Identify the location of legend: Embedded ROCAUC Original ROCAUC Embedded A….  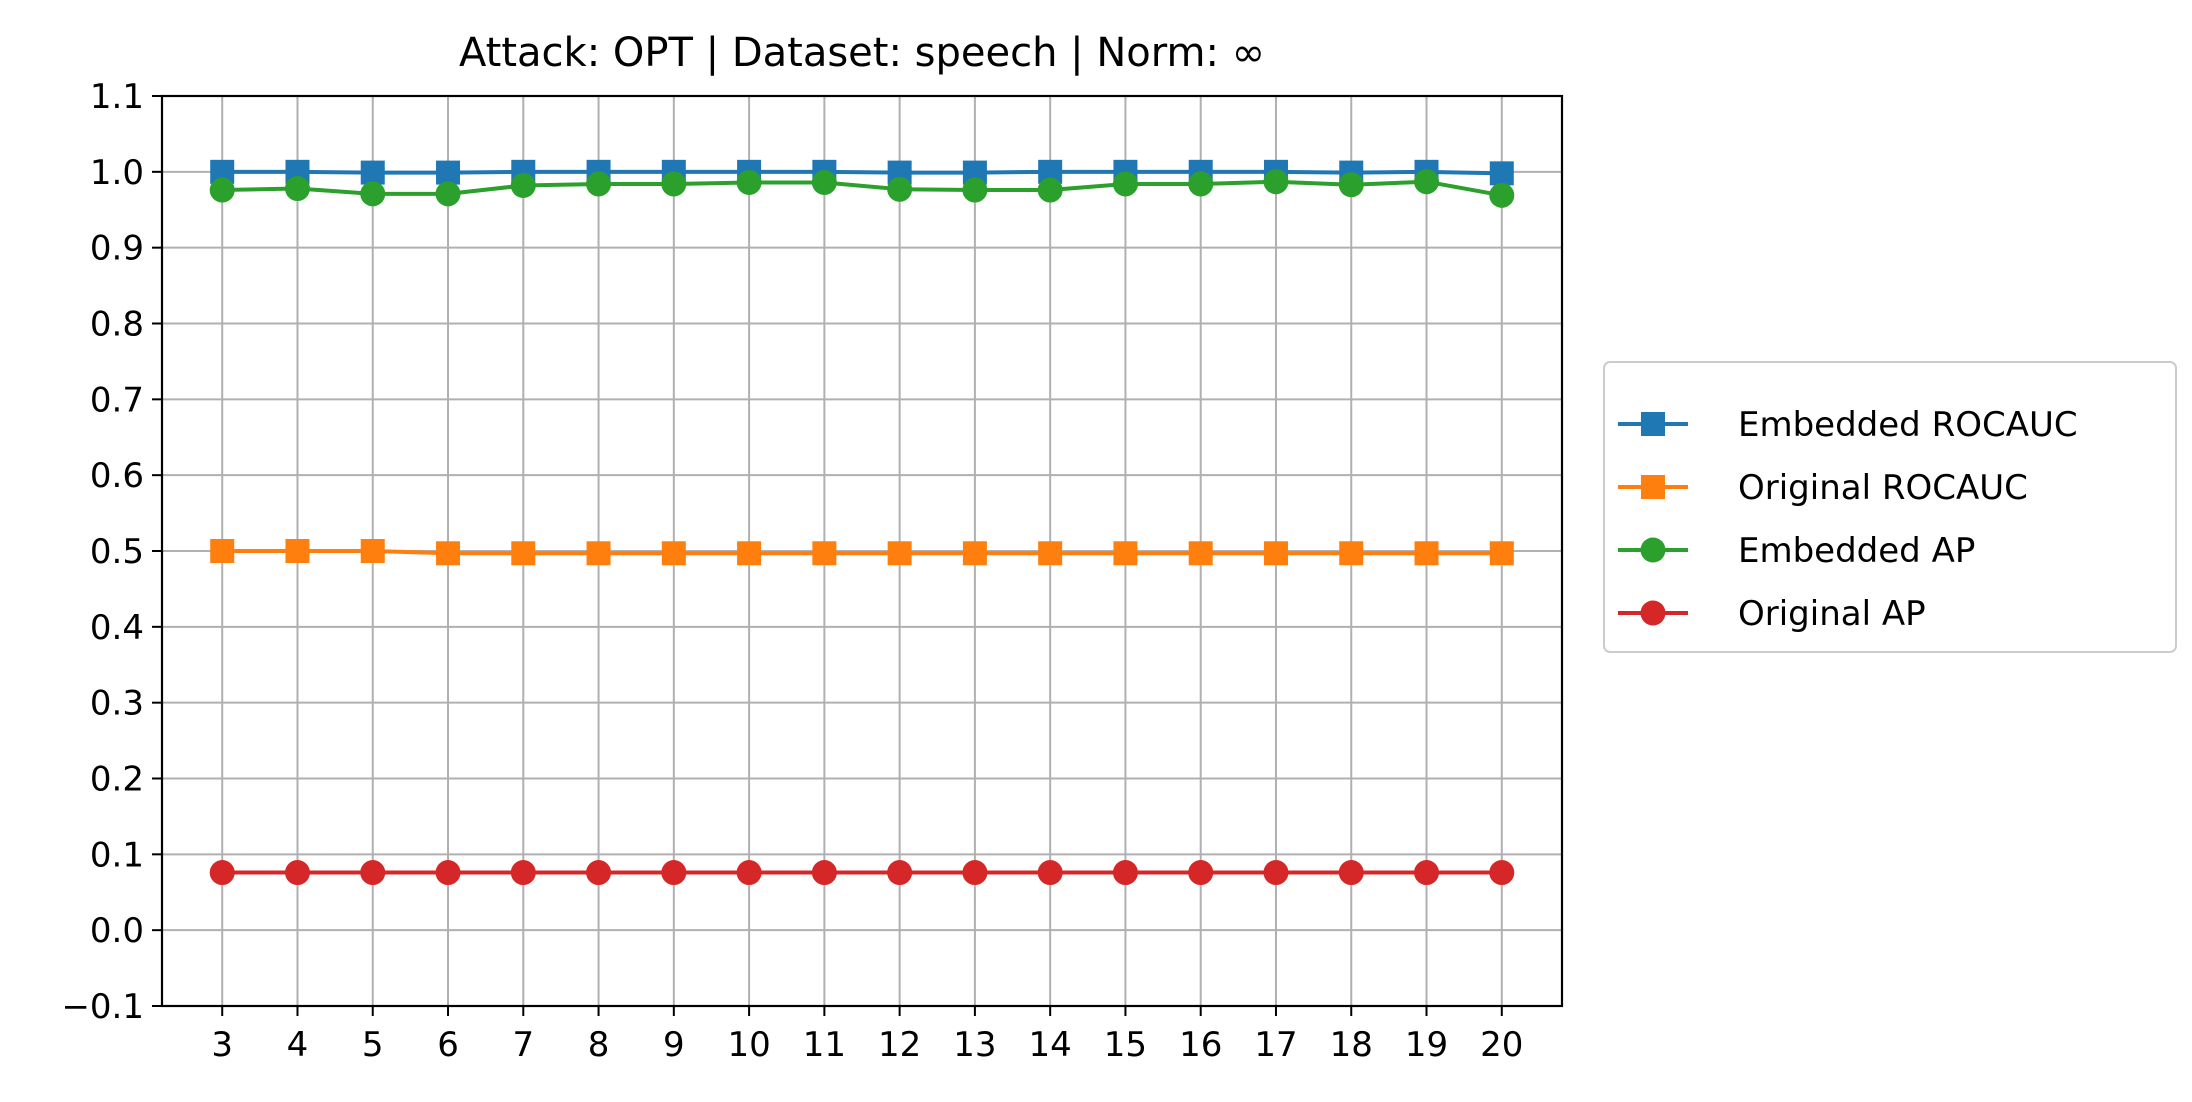
(1890, 507).